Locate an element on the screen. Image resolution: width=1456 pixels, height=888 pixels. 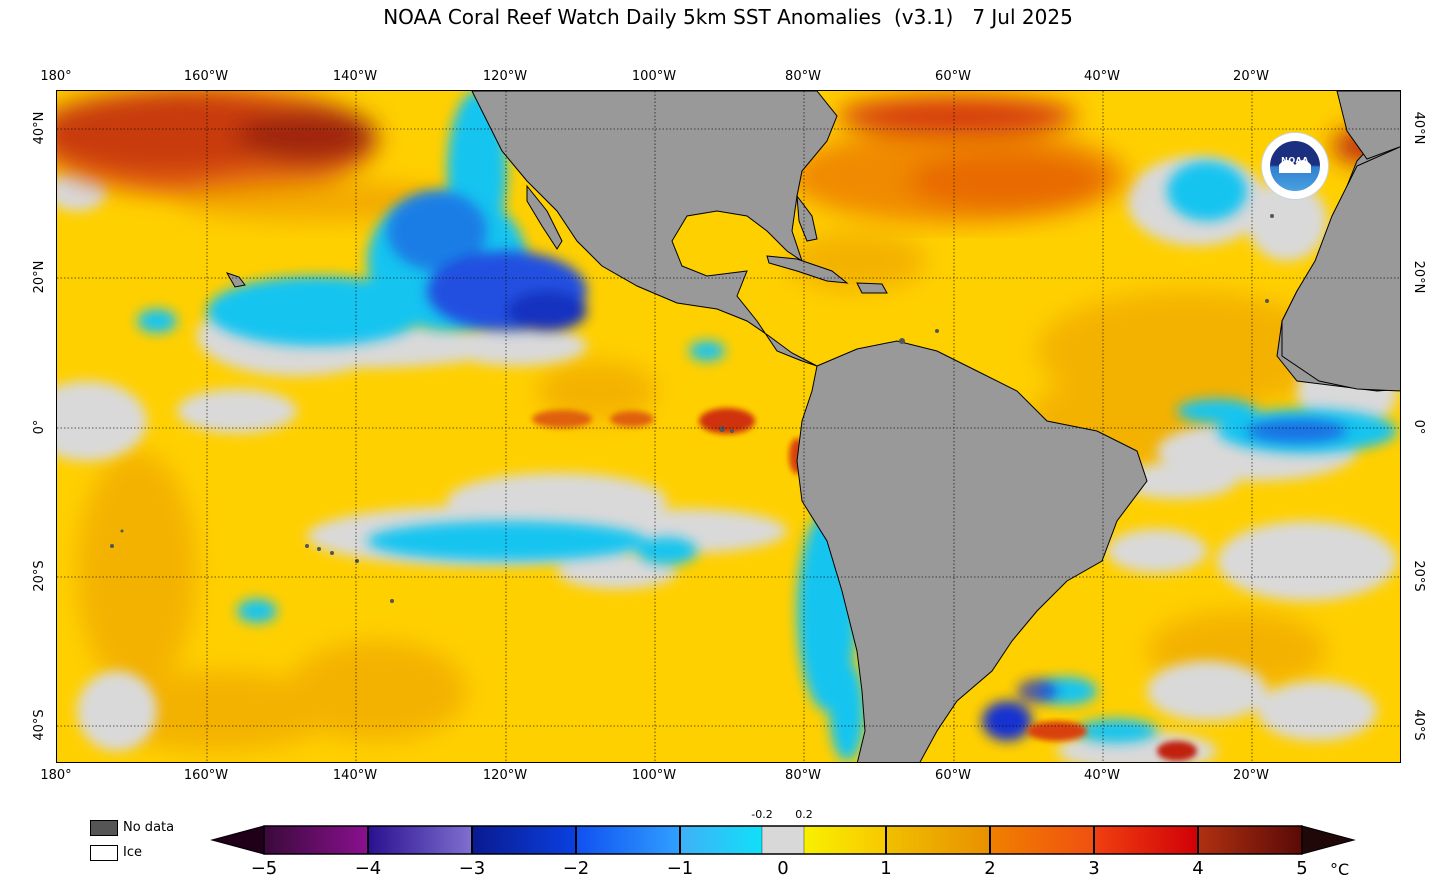
florida is located at coordinates (807, 218).